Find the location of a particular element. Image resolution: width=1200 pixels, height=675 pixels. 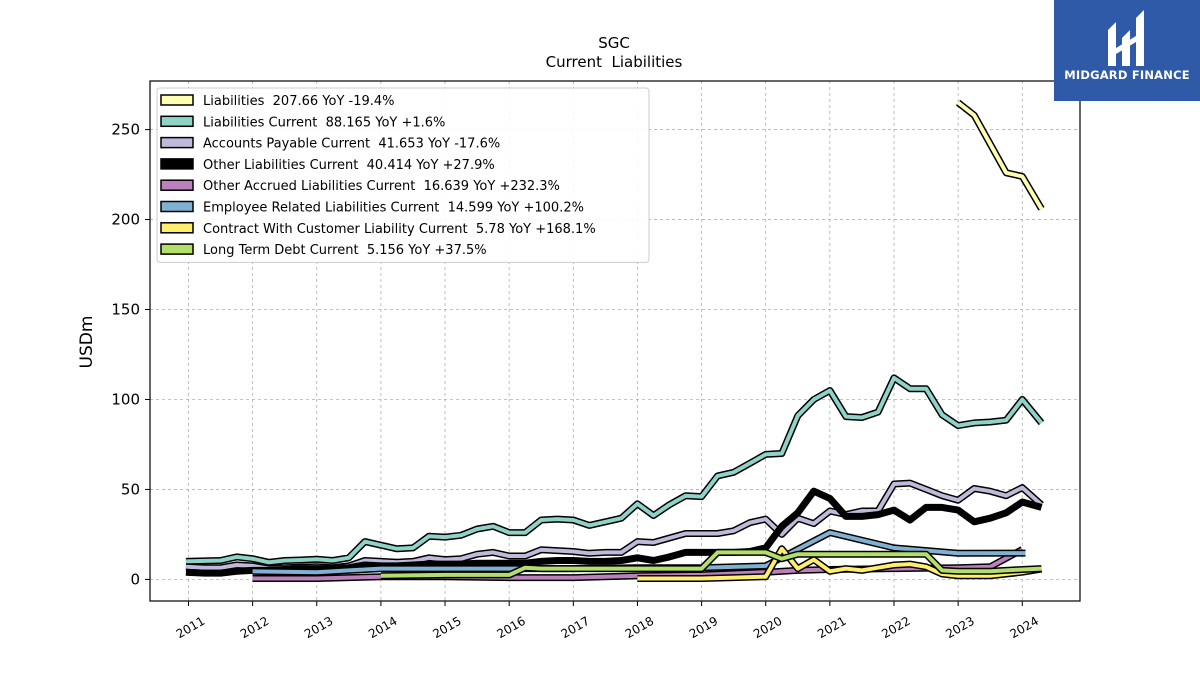

y-tick-label: 0 is located at coordinates (135, 579).